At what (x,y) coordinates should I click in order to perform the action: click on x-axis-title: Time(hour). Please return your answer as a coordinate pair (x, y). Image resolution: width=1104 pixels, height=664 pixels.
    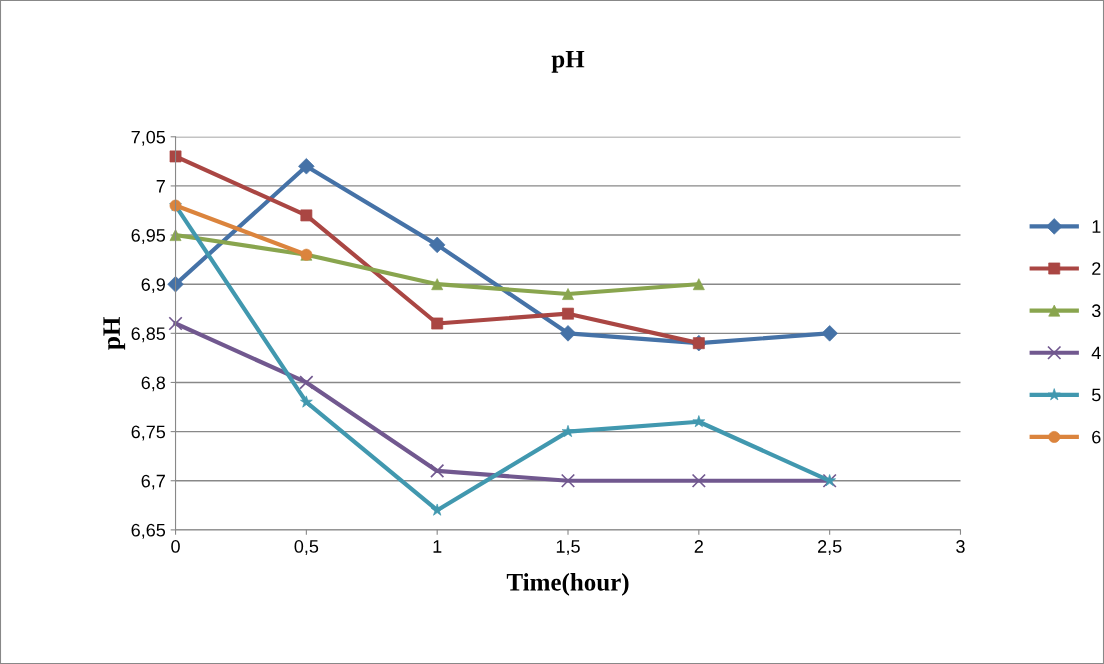
    Looking at the image, I should click on (567, 584).